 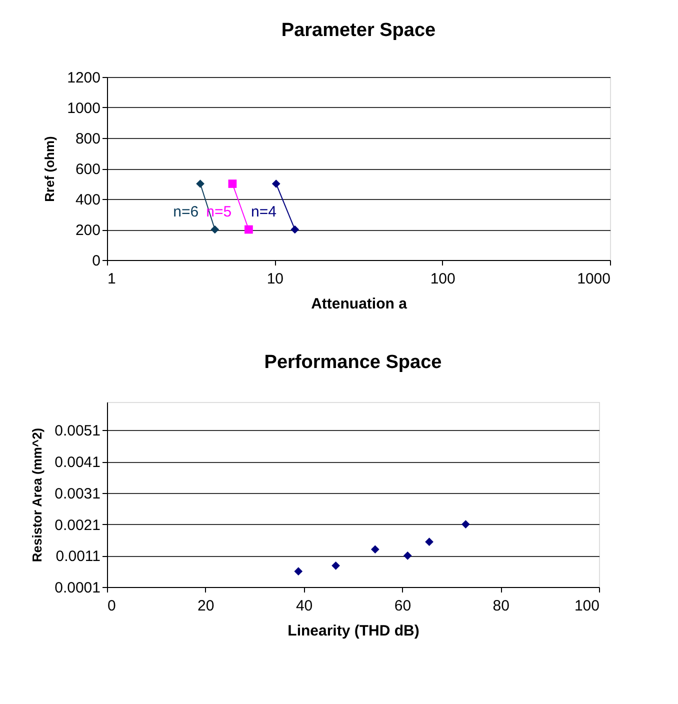 I want to click on y-tick-label: 1200, so click(x=83, y=78).